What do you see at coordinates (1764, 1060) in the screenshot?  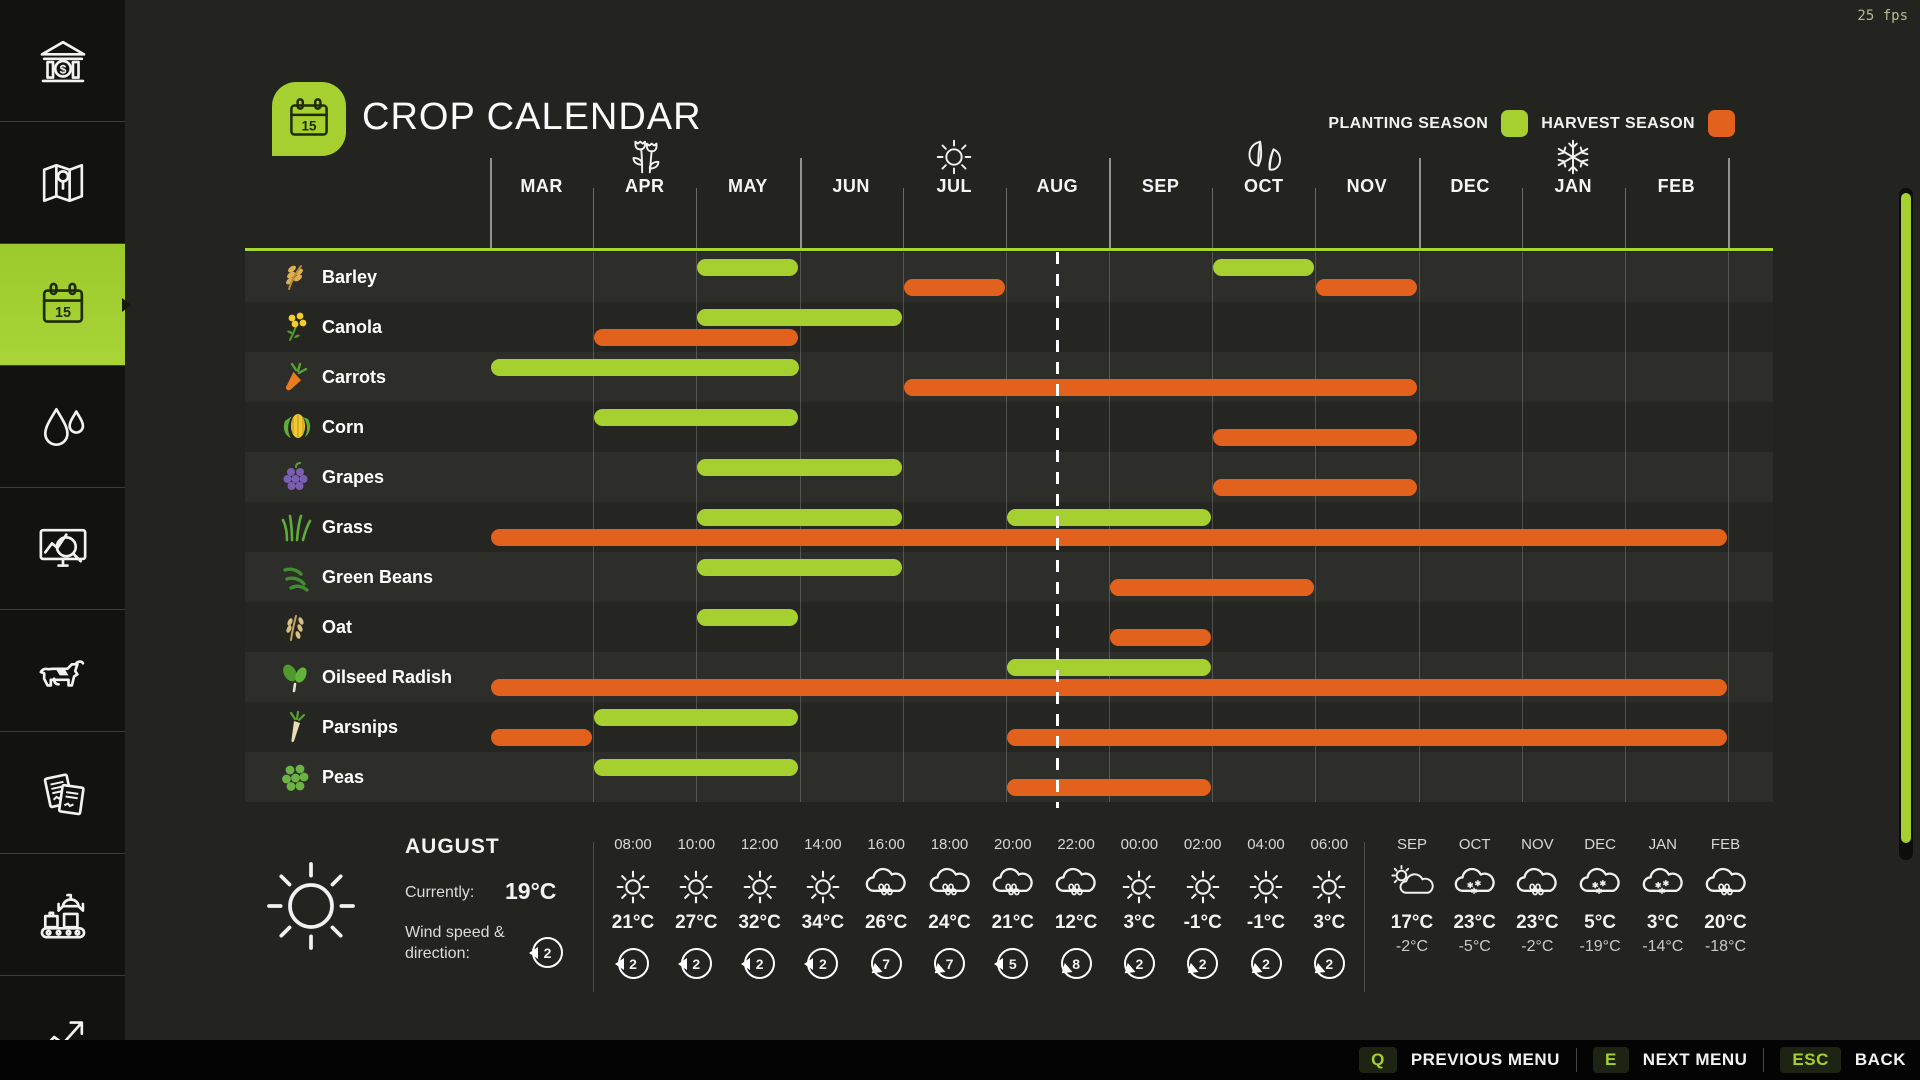 I see `control-separator` at bounding box center [1764, 1060].